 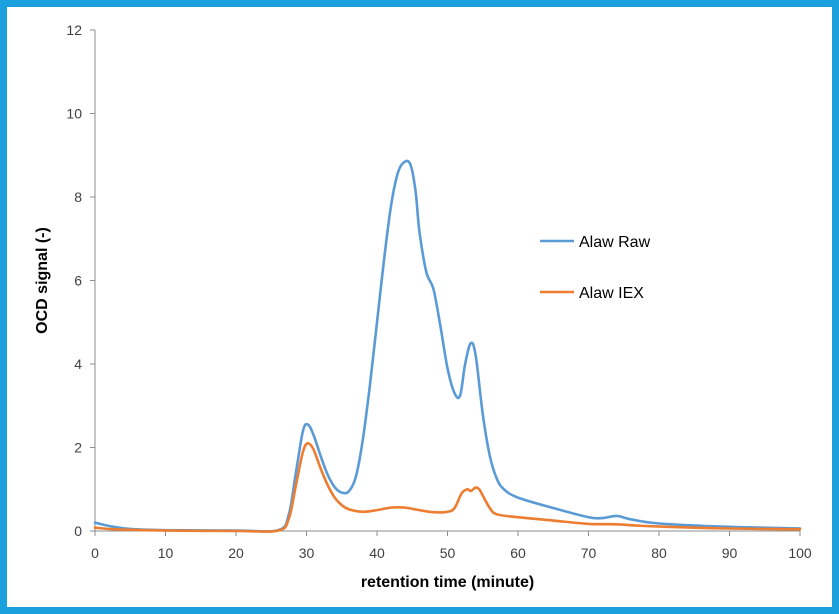 What do you see at coordinates (800, 553) in the screenshot?
I see `x-tick-label: 100` at bounding box center [800, 553].